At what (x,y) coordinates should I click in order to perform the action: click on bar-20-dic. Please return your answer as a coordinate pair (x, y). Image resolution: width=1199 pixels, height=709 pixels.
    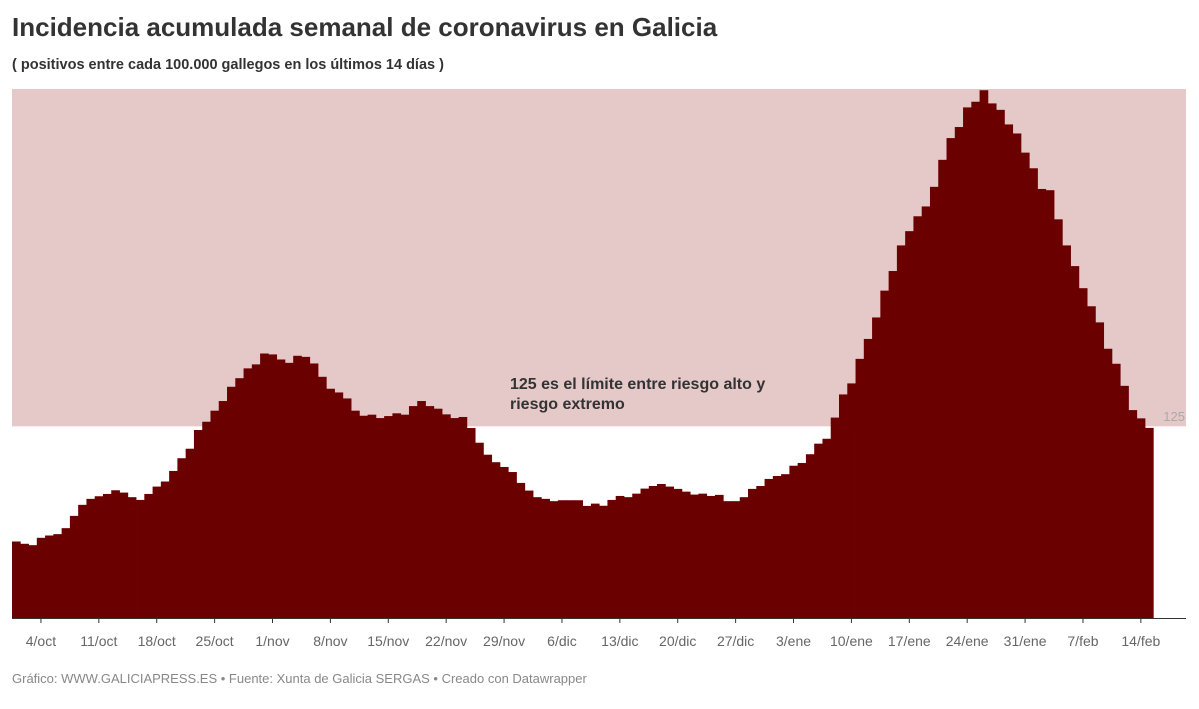
    Looking at the image, I should click on (678, 553).